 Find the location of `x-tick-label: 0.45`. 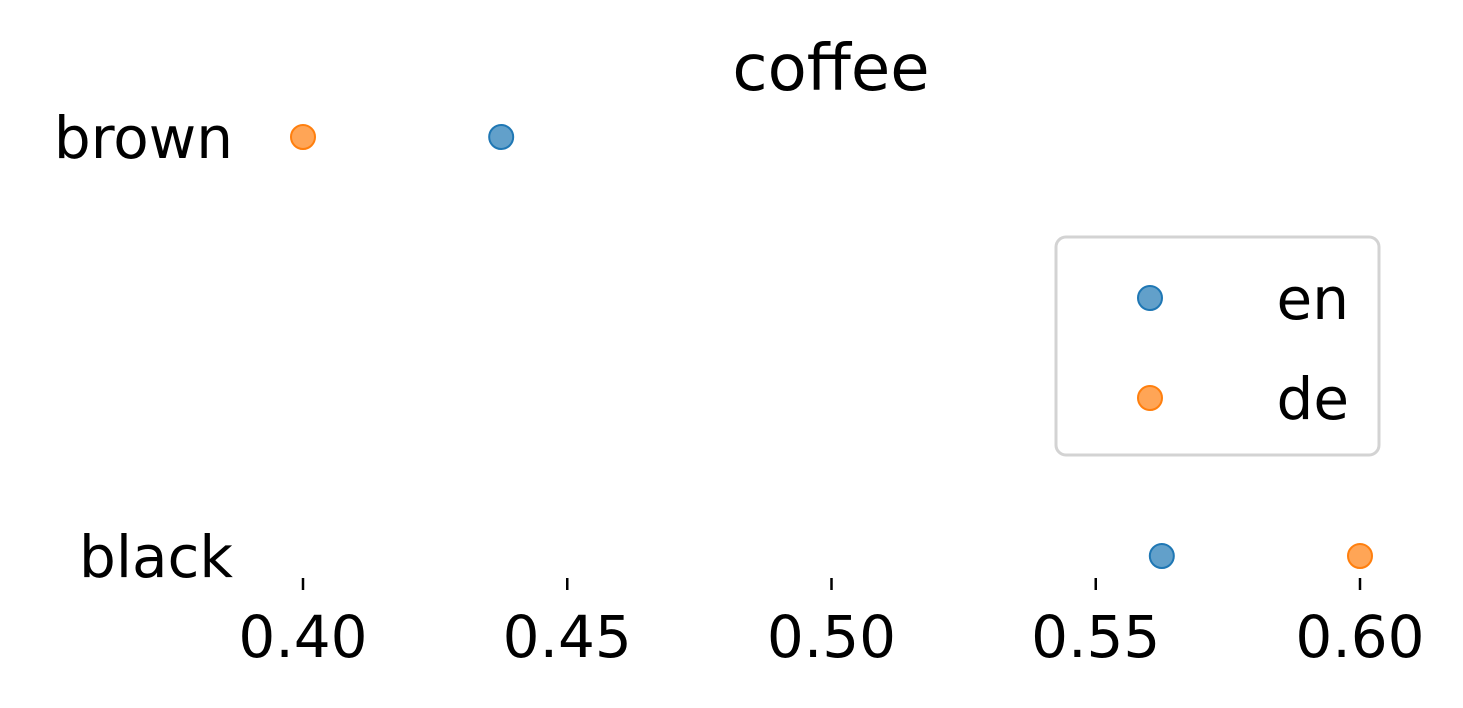

x-tick-label: 0.45 is located at coordinates (567, 637).